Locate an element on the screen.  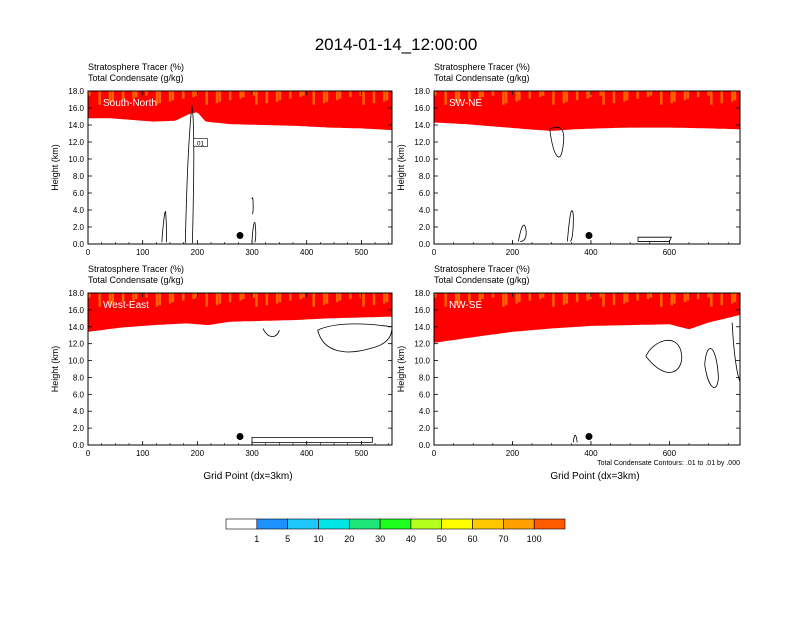
location-marker is located at coordinates (240, 235).